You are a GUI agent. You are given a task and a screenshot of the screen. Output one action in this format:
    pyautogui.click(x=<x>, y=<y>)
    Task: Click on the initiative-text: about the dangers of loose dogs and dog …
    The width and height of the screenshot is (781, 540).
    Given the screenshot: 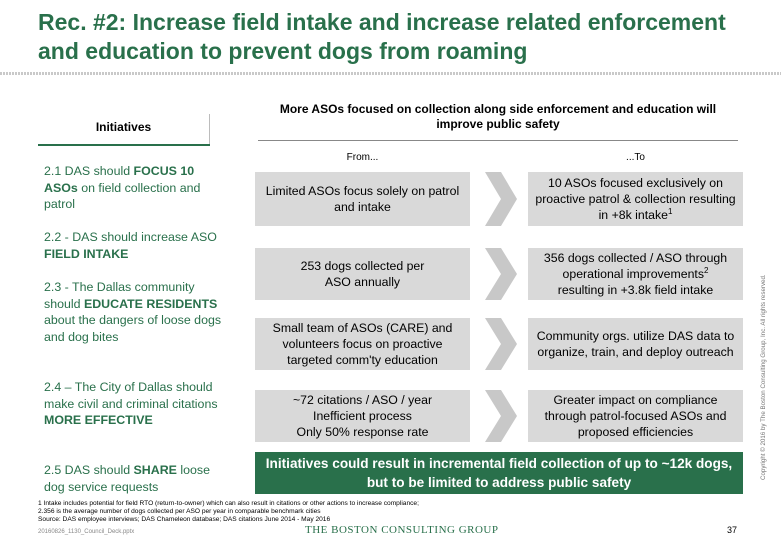 What is the action you would take?
    pyautogui.click(x=133, y=328)
    